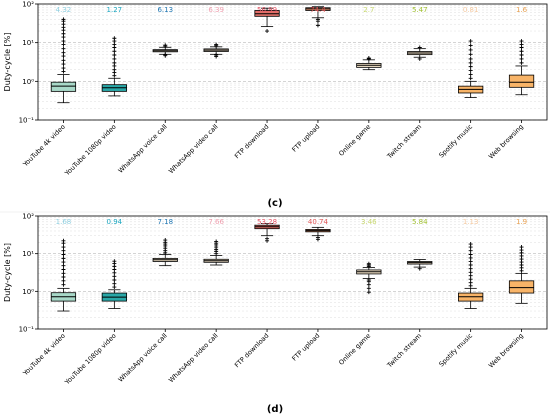 Image resolution: width=550 pixels, height=419 pixels. I want to click on mean-value-label: 2.7, so click(368, 10).